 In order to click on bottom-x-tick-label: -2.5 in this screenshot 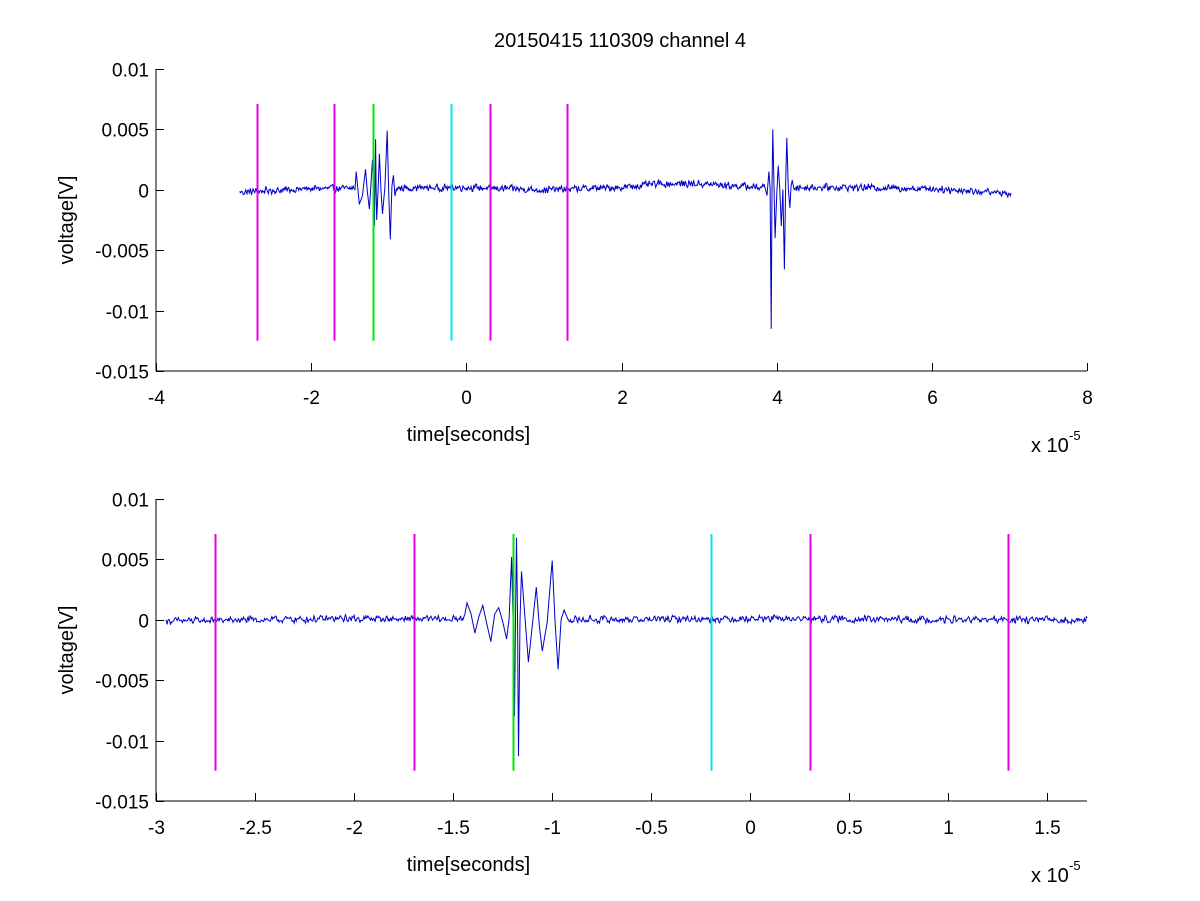, I will do `click(255, 828)`.